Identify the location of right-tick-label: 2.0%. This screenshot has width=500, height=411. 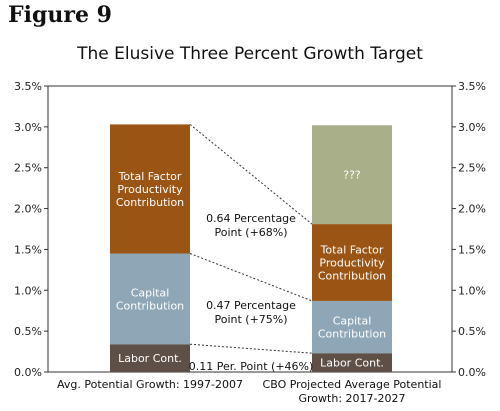
(472, 209).